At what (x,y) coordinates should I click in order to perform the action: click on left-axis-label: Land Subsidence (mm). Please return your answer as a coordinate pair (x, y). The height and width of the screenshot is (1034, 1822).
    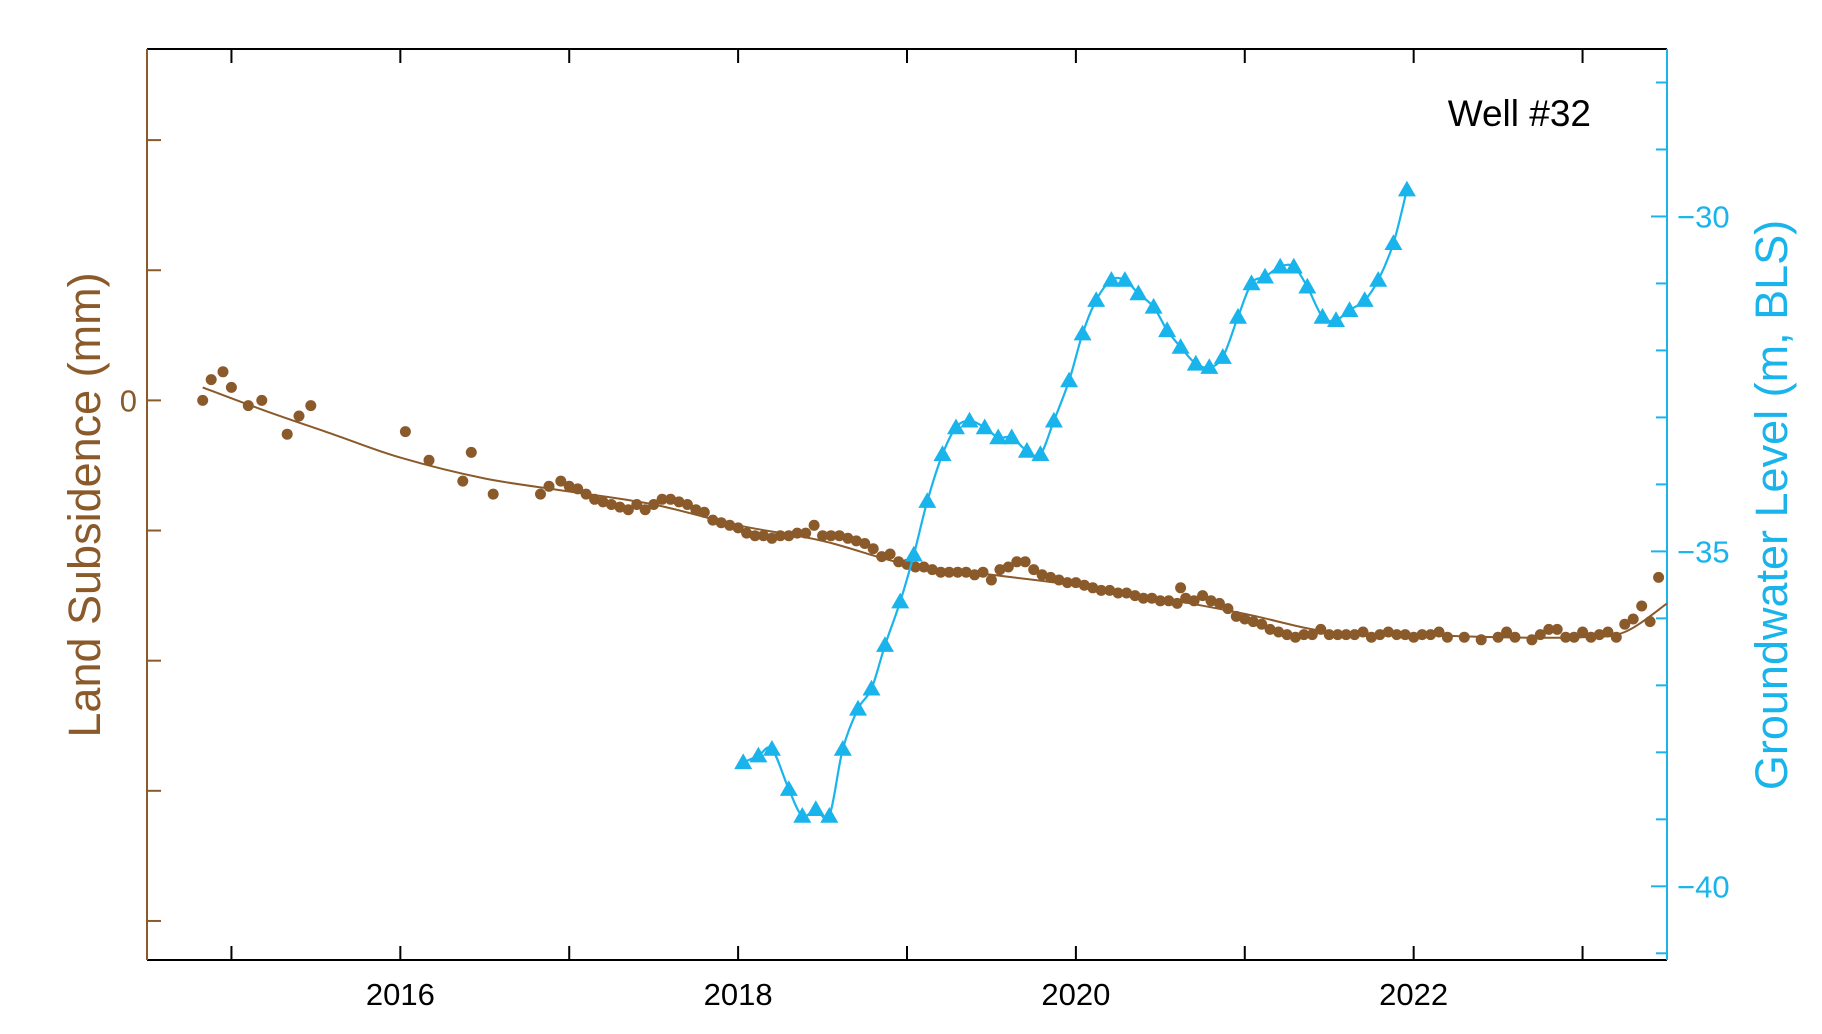
    Looking at the image, I should click on (84, 504).